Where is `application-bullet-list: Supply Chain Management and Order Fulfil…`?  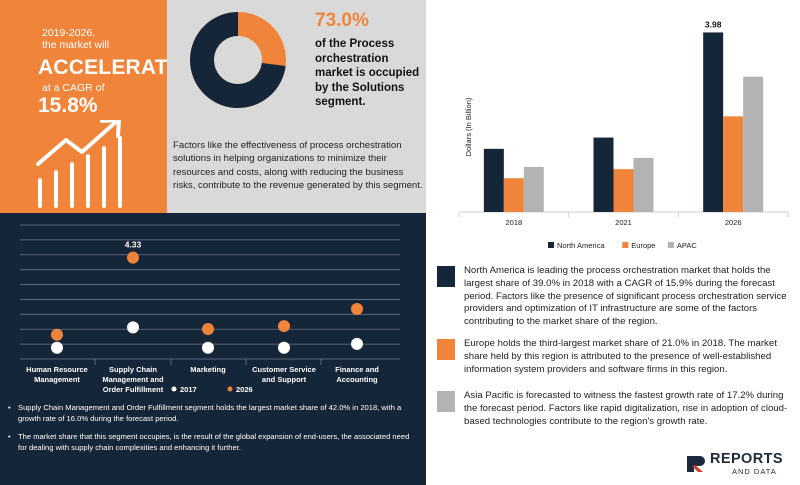
application-bullet-list: Supply Chain Management and Order Fulfil… is located at coordinates (213, 431).